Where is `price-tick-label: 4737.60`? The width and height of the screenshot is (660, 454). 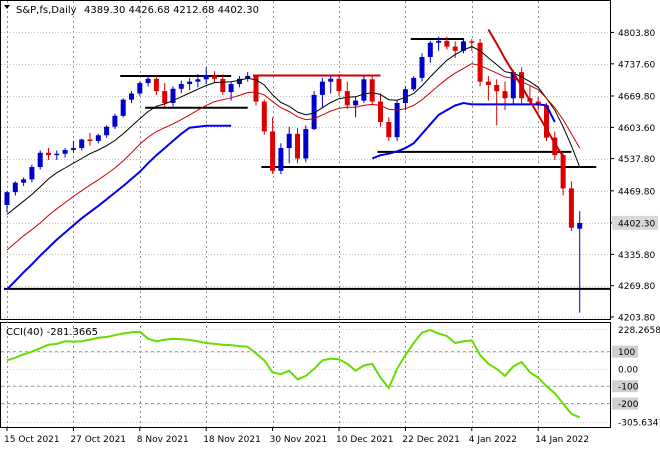 price-tick-label: 4737.60 is located at coordinates (636, 65).